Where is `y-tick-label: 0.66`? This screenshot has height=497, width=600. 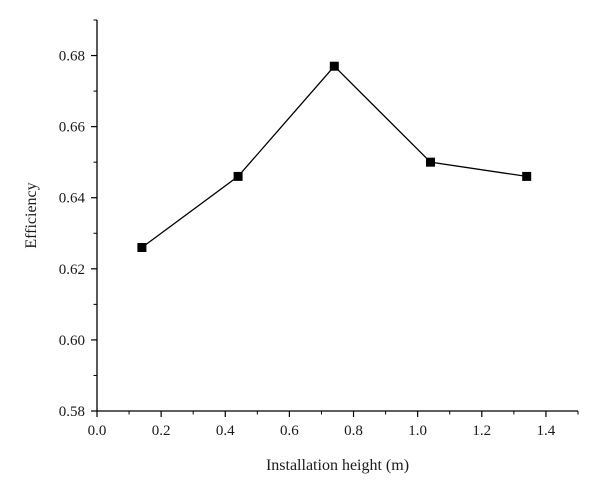
y-tick-label: 0.66 is located at coordinates (72, 128).